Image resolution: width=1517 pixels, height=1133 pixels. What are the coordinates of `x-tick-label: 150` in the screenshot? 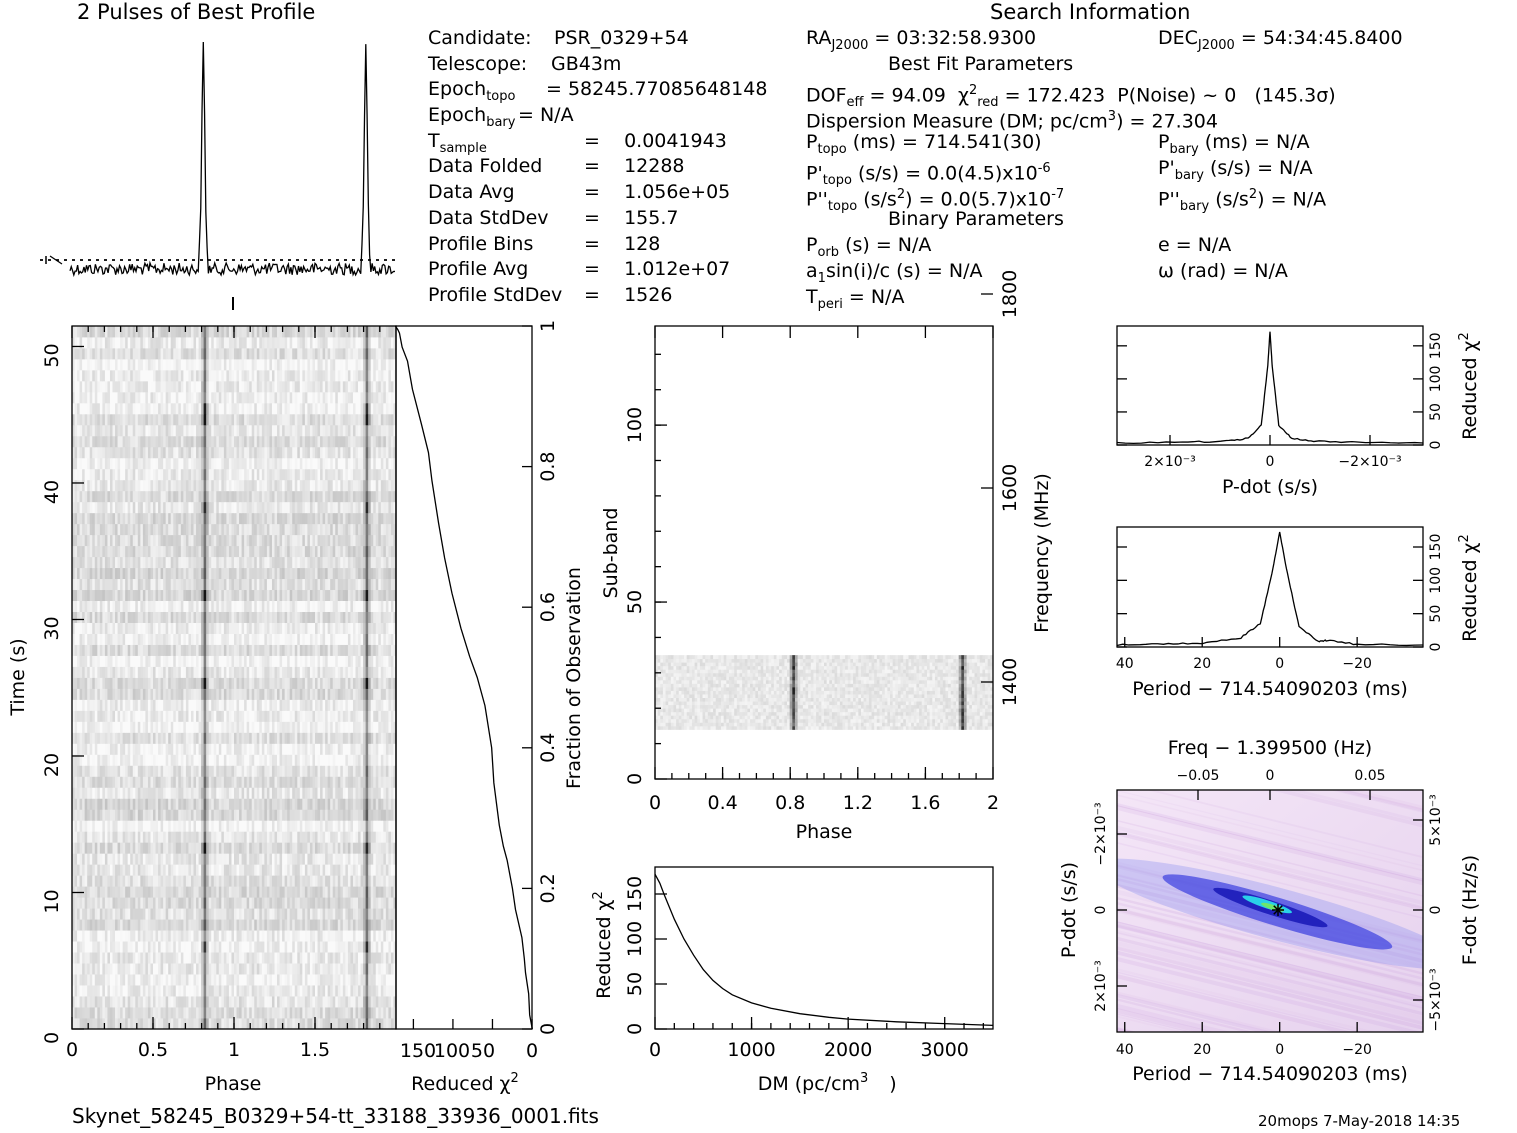 It's located at (418, 1051).